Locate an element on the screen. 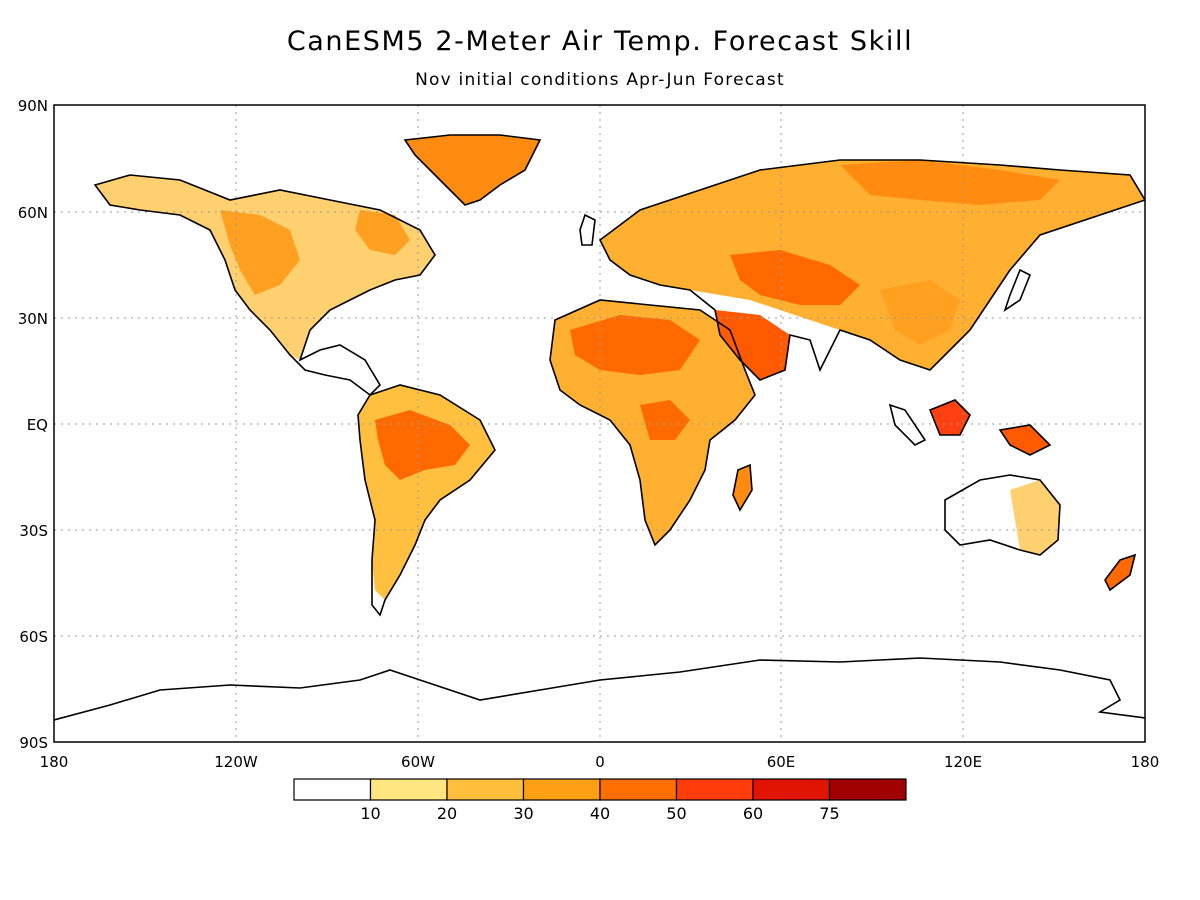 The image size is (1200, 900). colorbar: 10 20 30 40 50 60 75 is located at coordinates (600, 800).